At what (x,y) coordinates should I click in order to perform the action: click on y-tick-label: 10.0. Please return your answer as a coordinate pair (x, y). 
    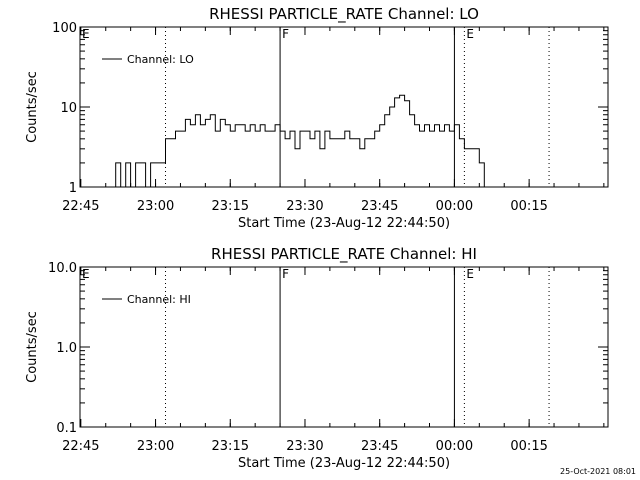
    Looking at the image, I should click on (62, 268).